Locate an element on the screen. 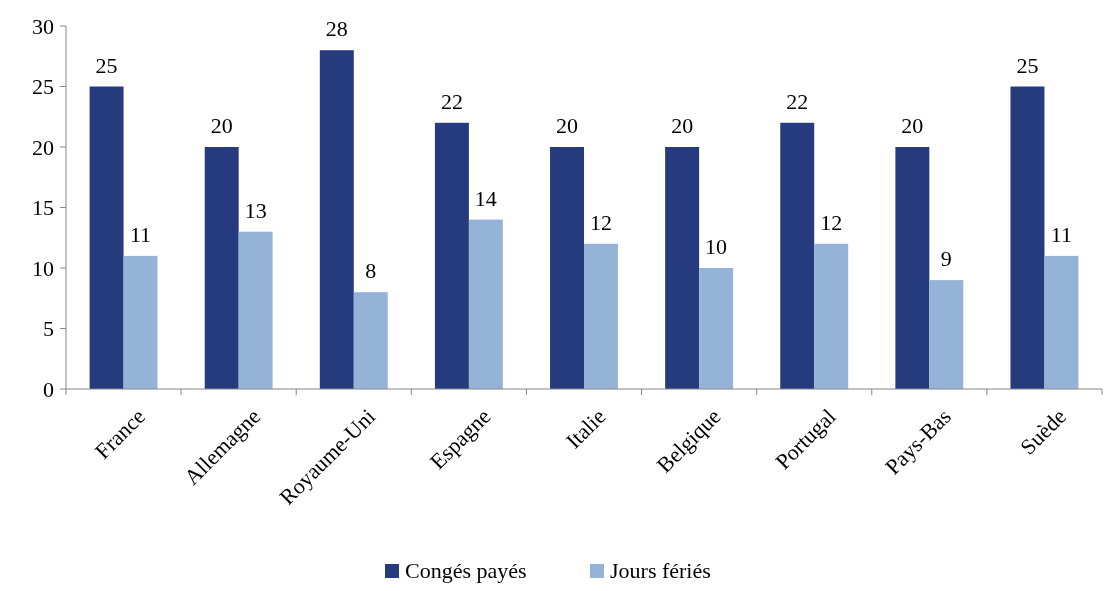 Image resolution: width=1118 pixels, height=591 pixels. data-label: 13 is located at coordinates (255, 210).